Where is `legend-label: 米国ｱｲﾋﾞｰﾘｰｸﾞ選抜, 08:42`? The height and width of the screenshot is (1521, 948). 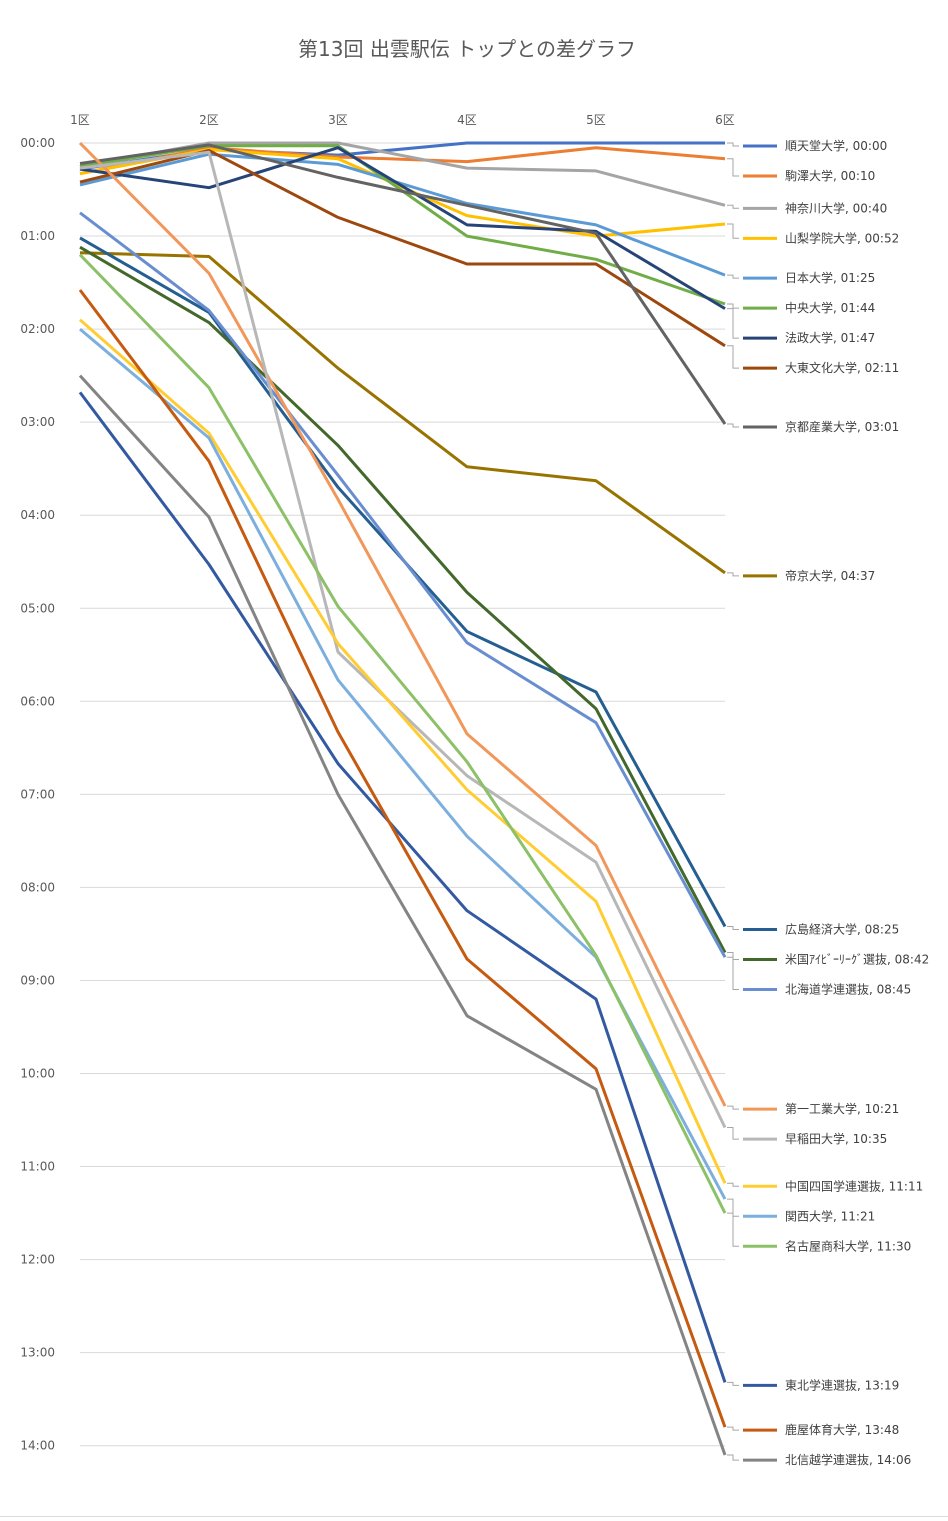
legend-label: 米国ｱｲﾋﾞｰﾘｰｸﾞ選抜, 08:42 is located at coordinates (857, 959).